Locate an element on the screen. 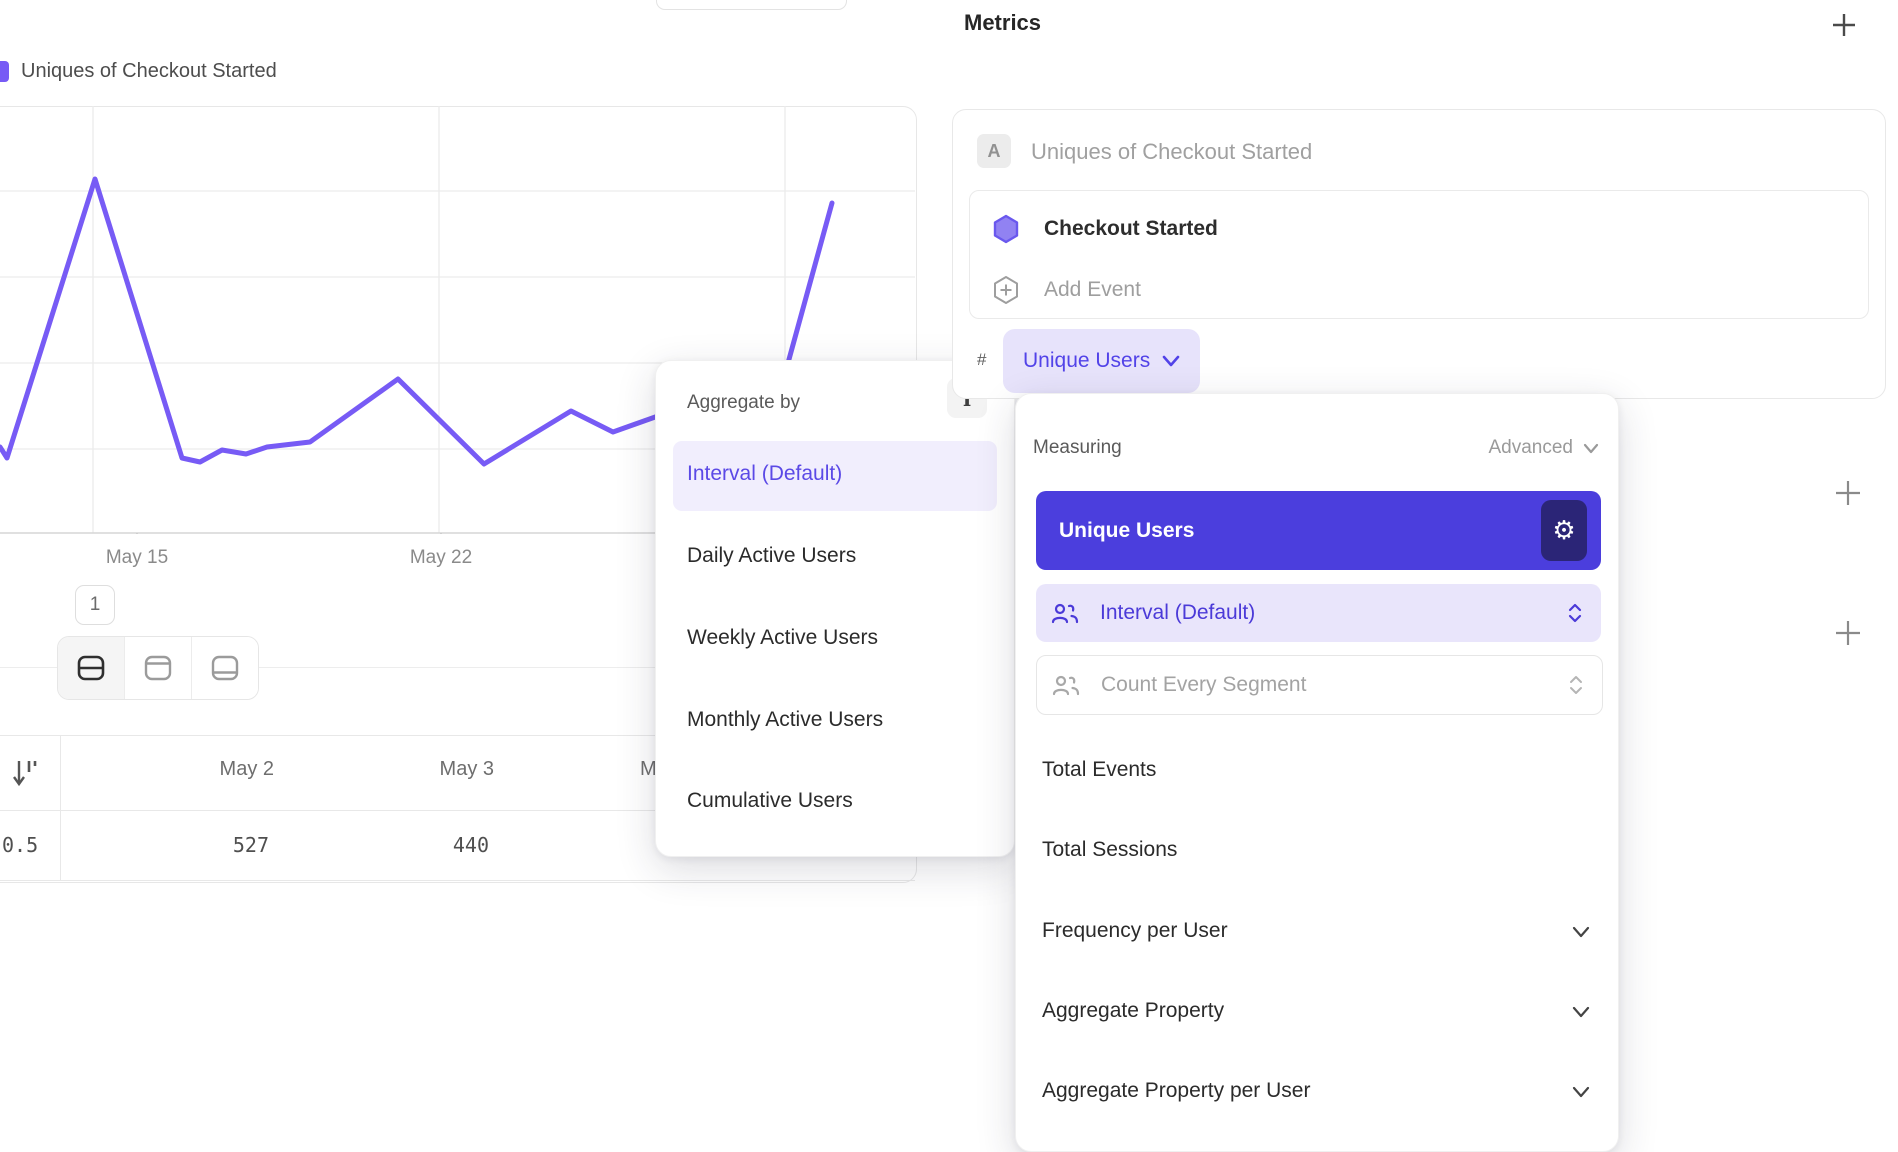  aggregate-item-label: Interval (Default) is located at coordinates (765, 473).